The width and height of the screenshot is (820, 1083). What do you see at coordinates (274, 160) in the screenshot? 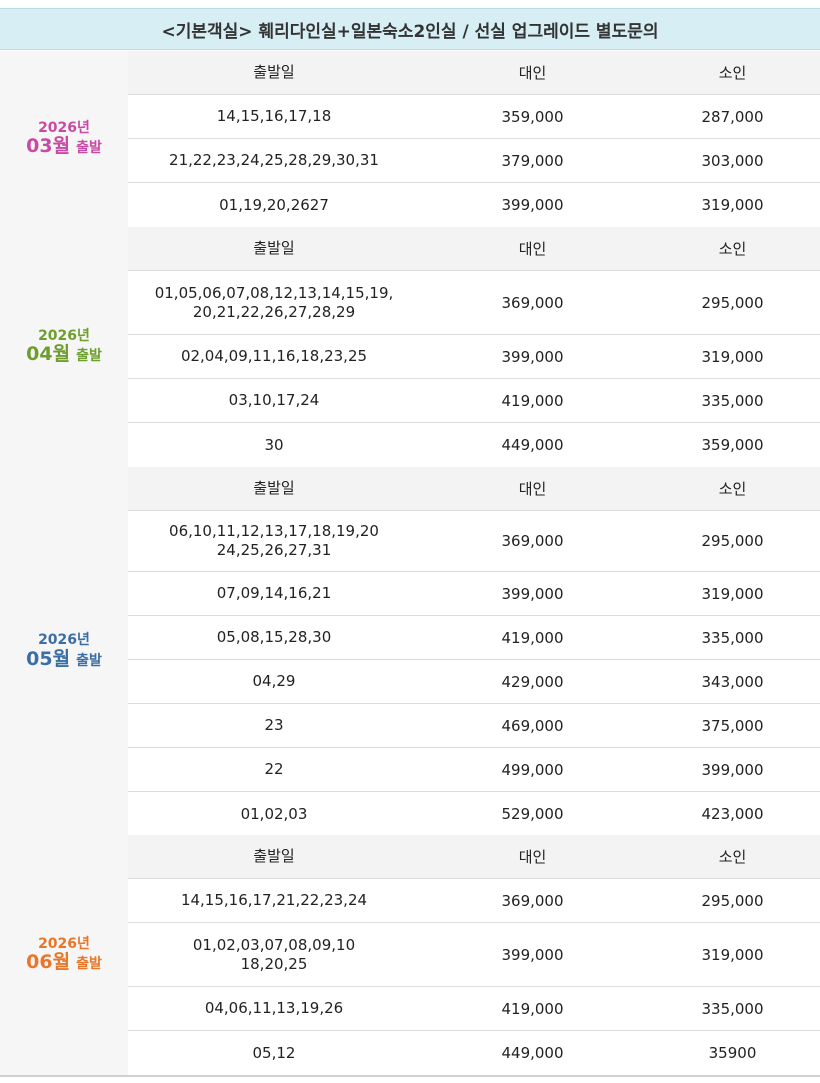
I see `departure-dates: 21,22,23,24,25,28,29,30,31` at bounding box center [274, 160].